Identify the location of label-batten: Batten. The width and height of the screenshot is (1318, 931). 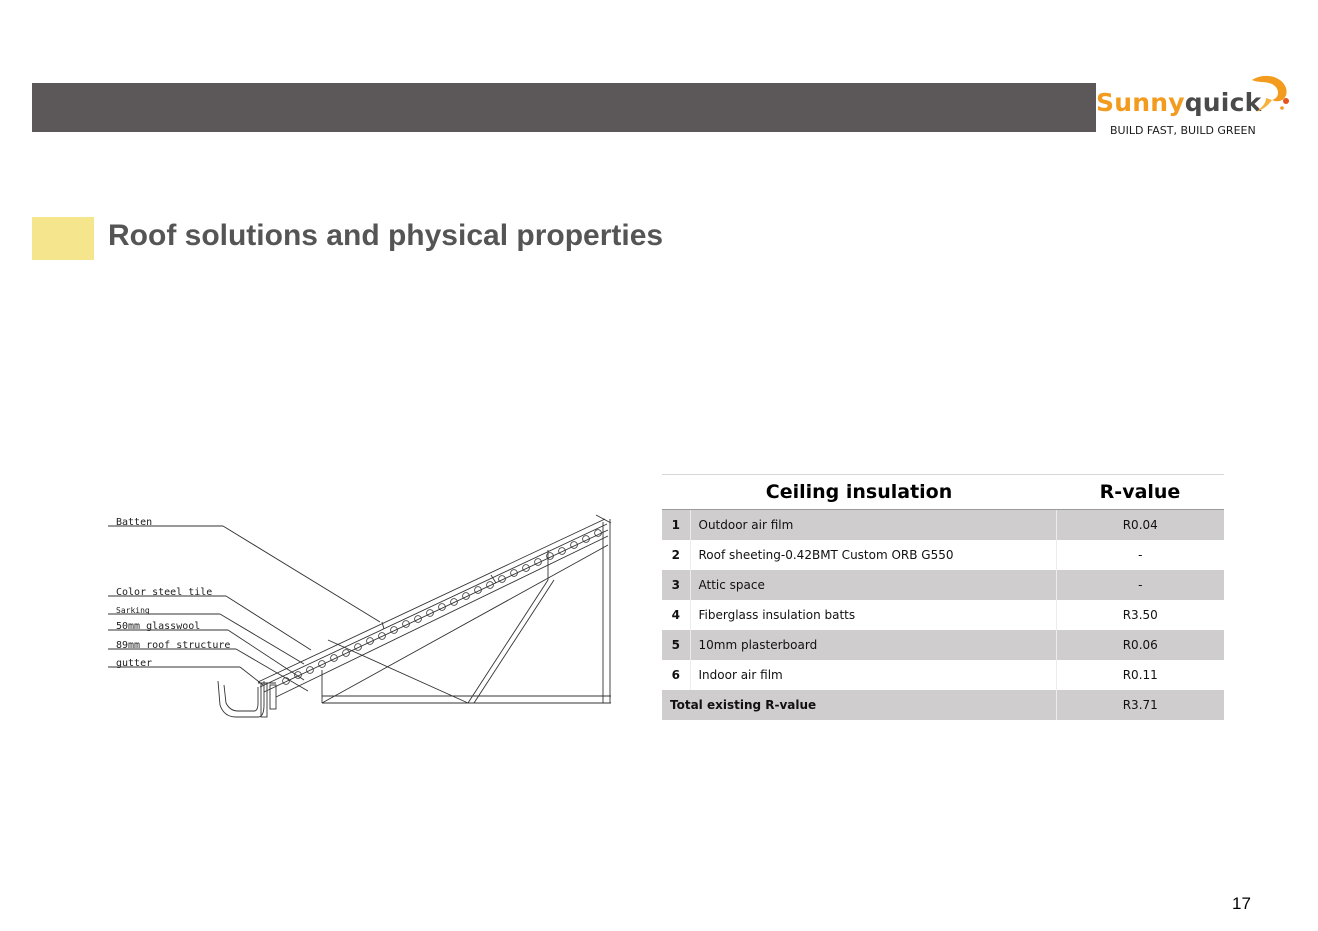
(134, 522).